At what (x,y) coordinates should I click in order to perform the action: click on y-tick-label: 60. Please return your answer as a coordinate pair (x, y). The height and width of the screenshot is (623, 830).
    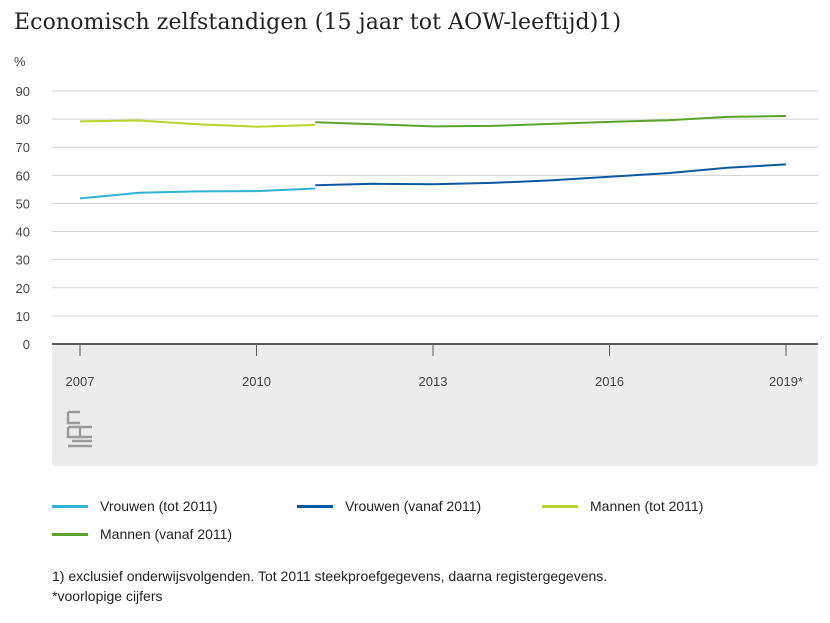
    Looking at the image, I should click on (23, 175).